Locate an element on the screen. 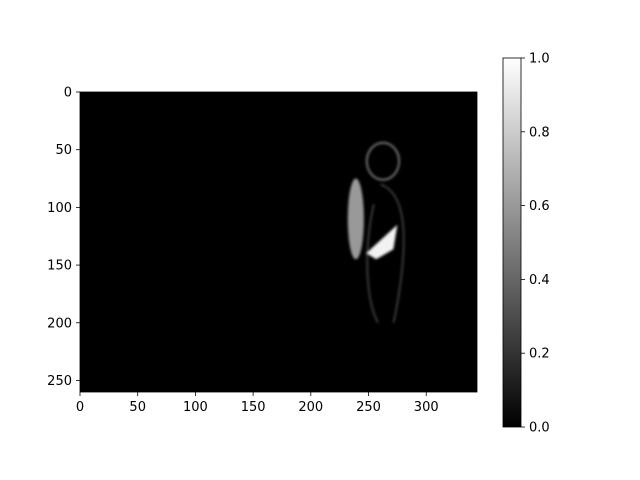 This screenshot has width=640, height=480. y-tick-label: 150 is located at coordinates (59, 266).